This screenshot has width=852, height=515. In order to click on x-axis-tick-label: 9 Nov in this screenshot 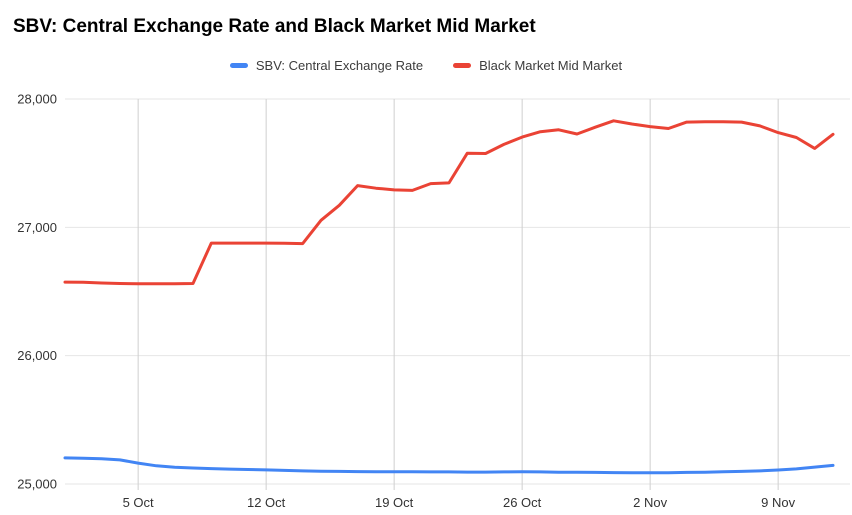, I will do `click(778, 502)`.